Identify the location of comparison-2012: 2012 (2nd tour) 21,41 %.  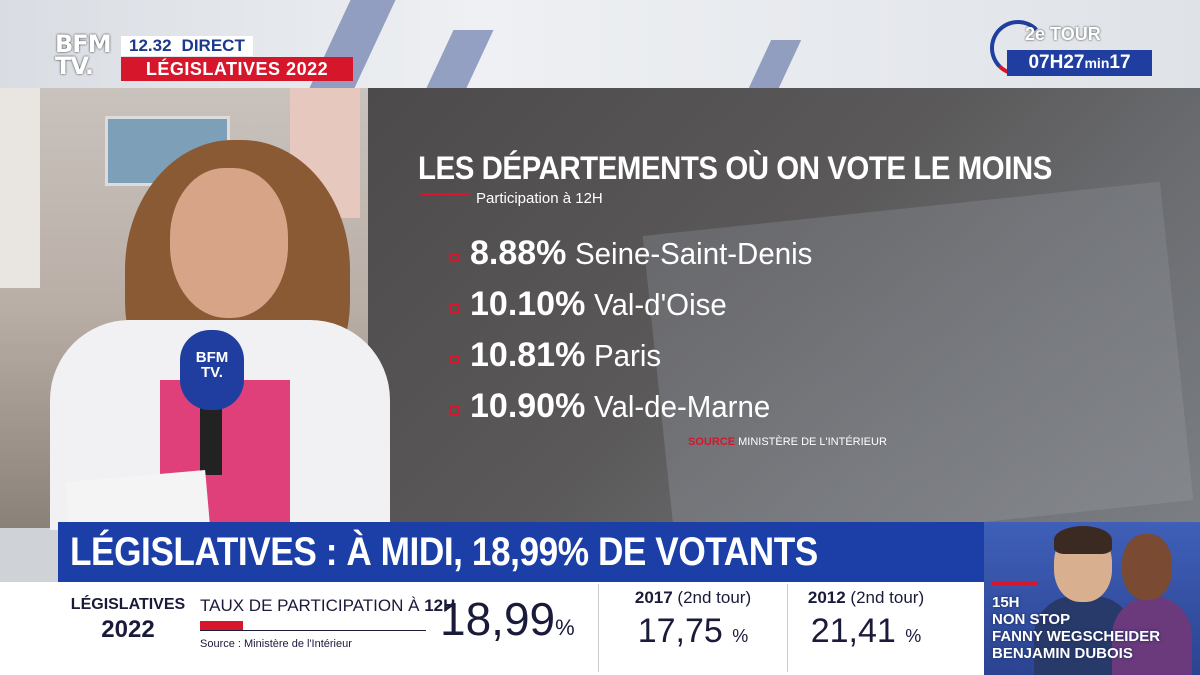
(866, 619).